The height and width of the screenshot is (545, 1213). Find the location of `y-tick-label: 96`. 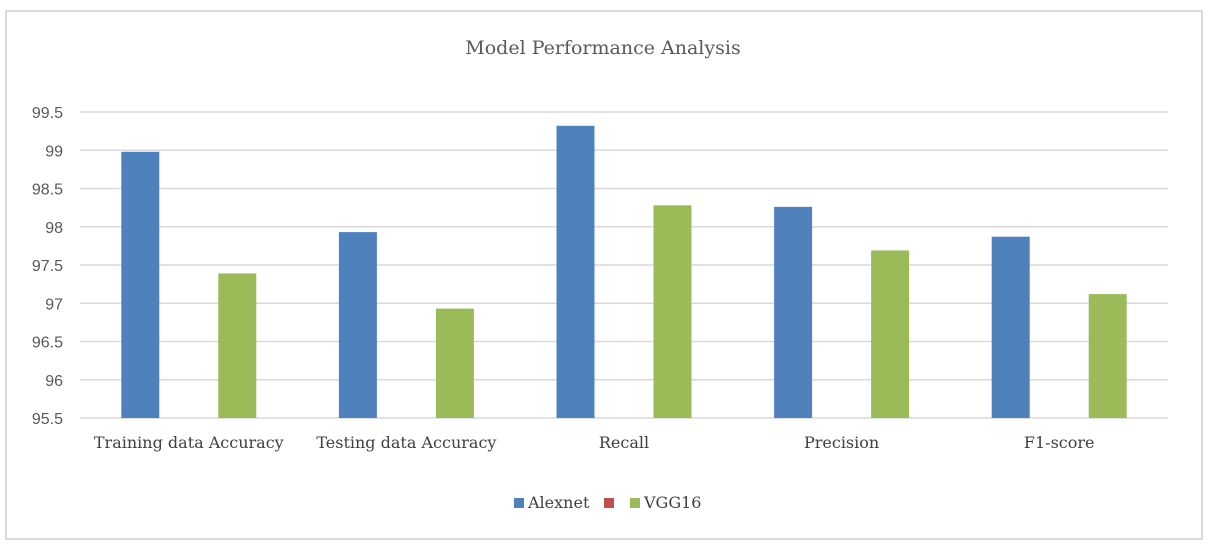

y-tick-label: 96 is located at coordinates (54, 381).